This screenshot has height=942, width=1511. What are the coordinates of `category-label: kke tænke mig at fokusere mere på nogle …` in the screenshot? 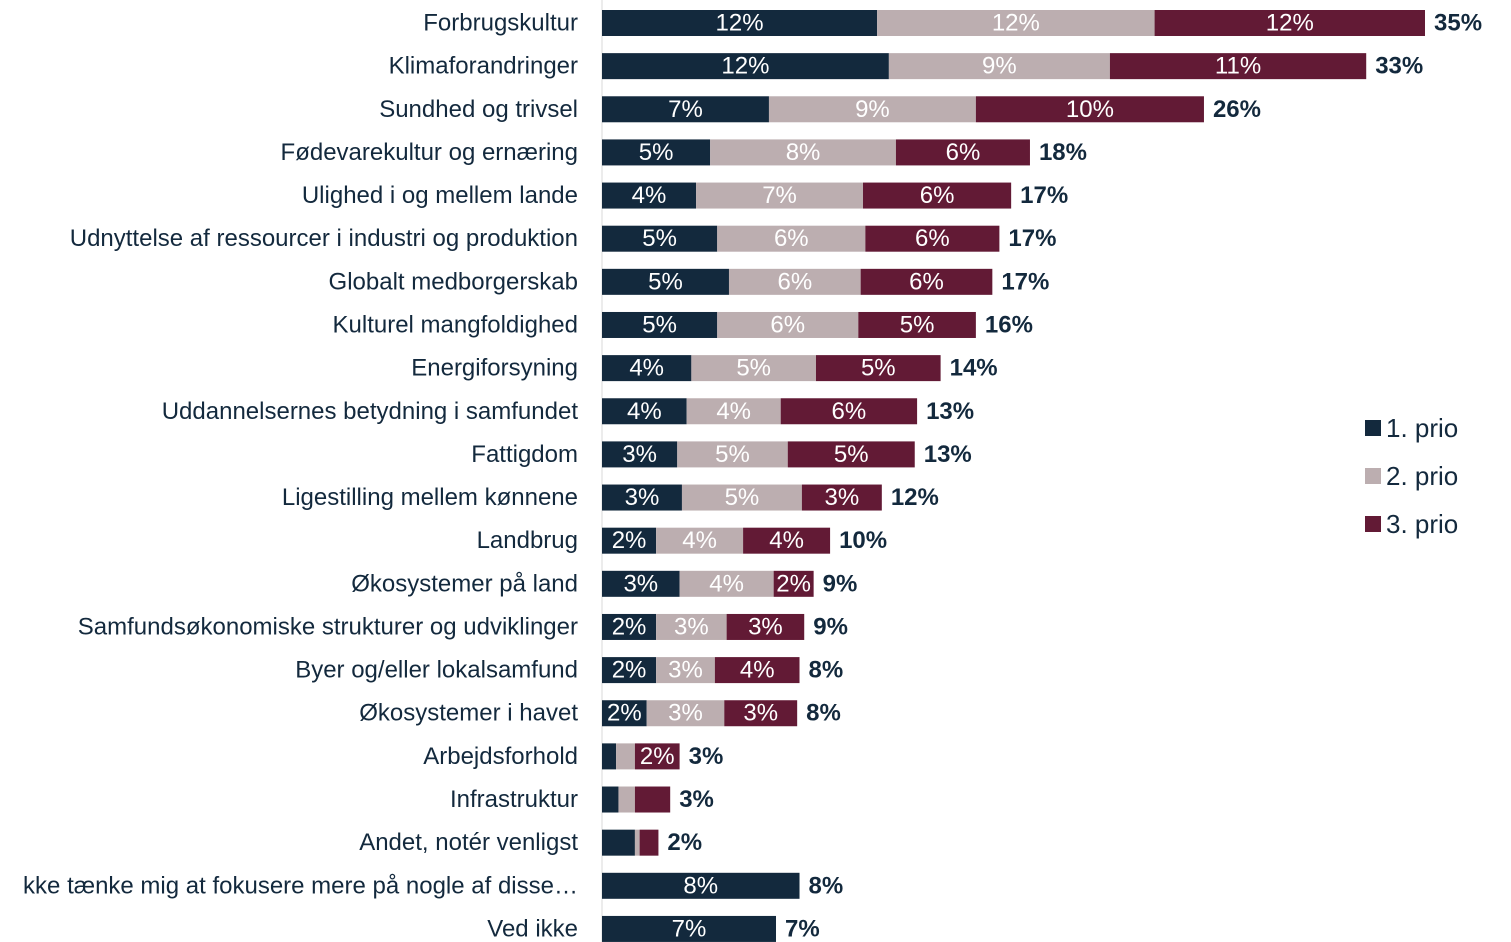 It's located at (300, 885).